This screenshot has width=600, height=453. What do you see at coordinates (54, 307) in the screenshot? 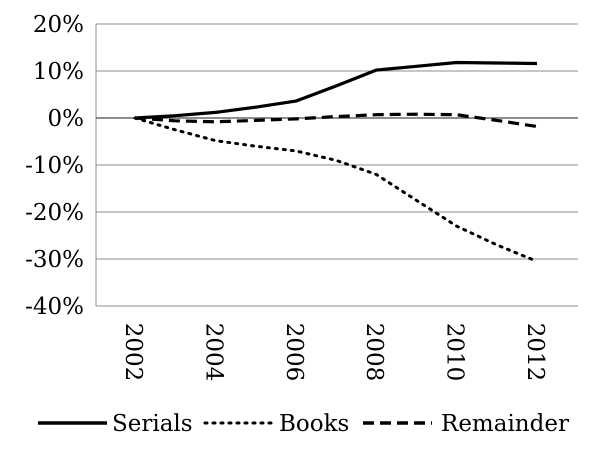
I see `y-tick-label: -40%` at bounding box center [54, 307].